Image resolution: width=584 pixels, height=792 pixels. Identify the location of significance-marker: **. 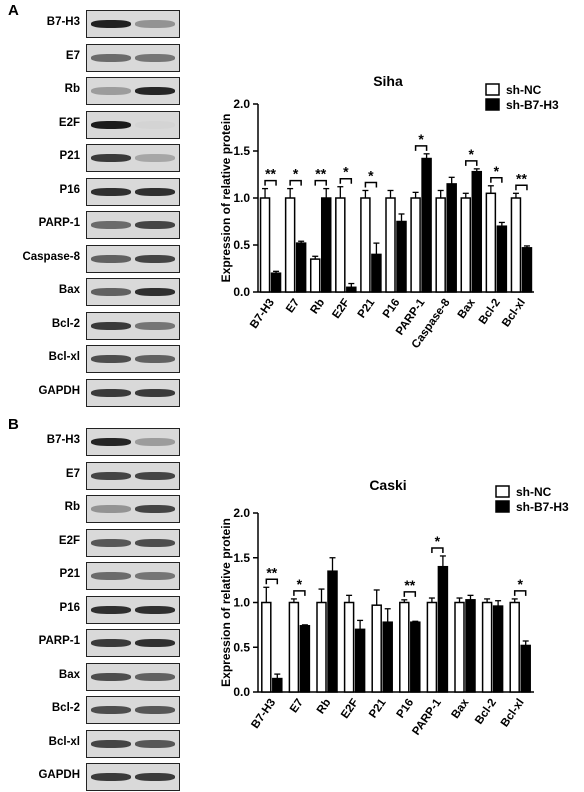
(271, 572).